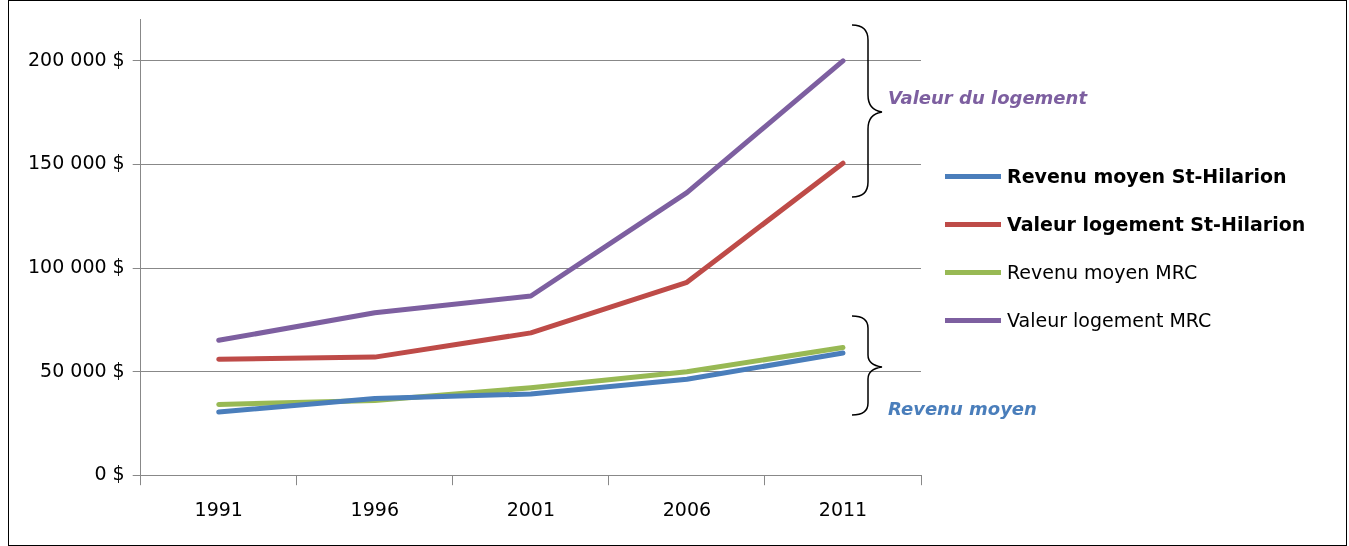  Describe the element at coordinates (109, 473) in the screenshot. I see `y-tick-label: 0 $` at that location.